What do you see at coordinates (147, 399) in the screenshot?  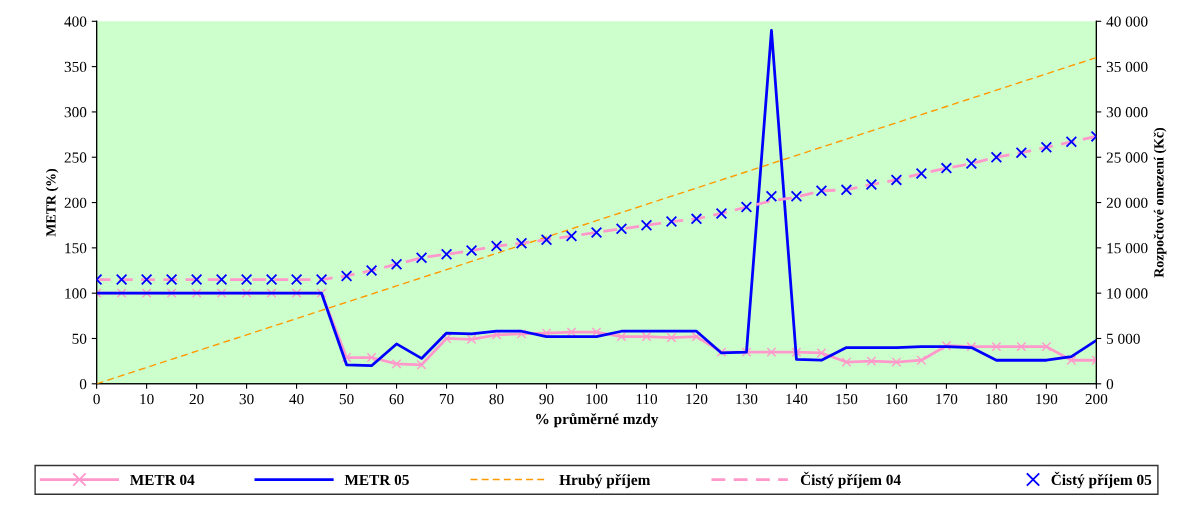 I see `x-tick-label: 10` at bounding box center [147, 399].